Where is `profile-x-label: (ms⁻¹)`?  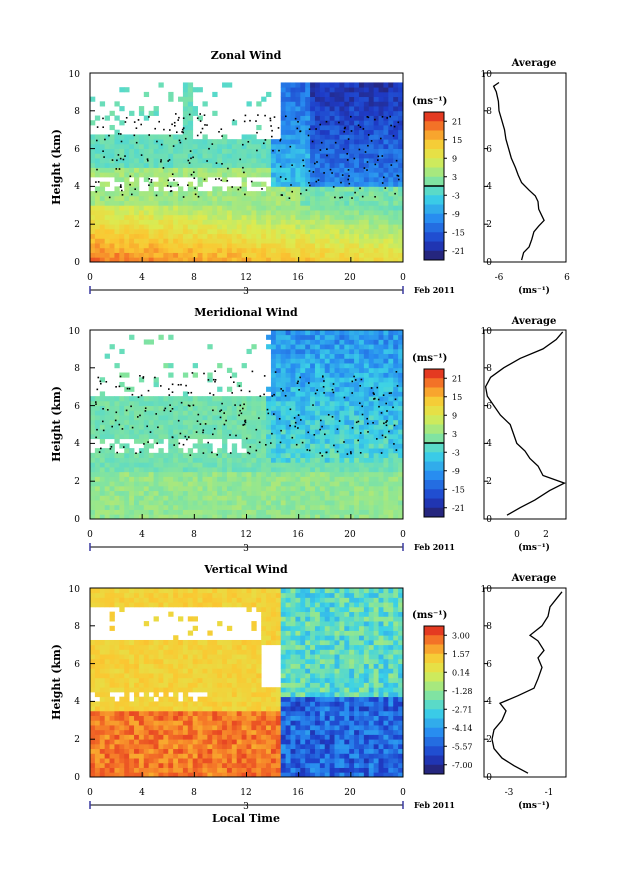 profile-x-label: (ms⁻¹) is located at coordinates (534, 290).